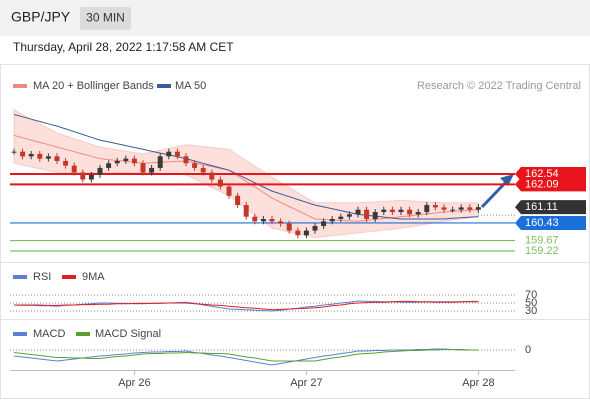 This screenshot has width=590, height=400. Describe the element at coordinates (507, 180) in the screenshot. I see `forecast-arrow-head` at that location.